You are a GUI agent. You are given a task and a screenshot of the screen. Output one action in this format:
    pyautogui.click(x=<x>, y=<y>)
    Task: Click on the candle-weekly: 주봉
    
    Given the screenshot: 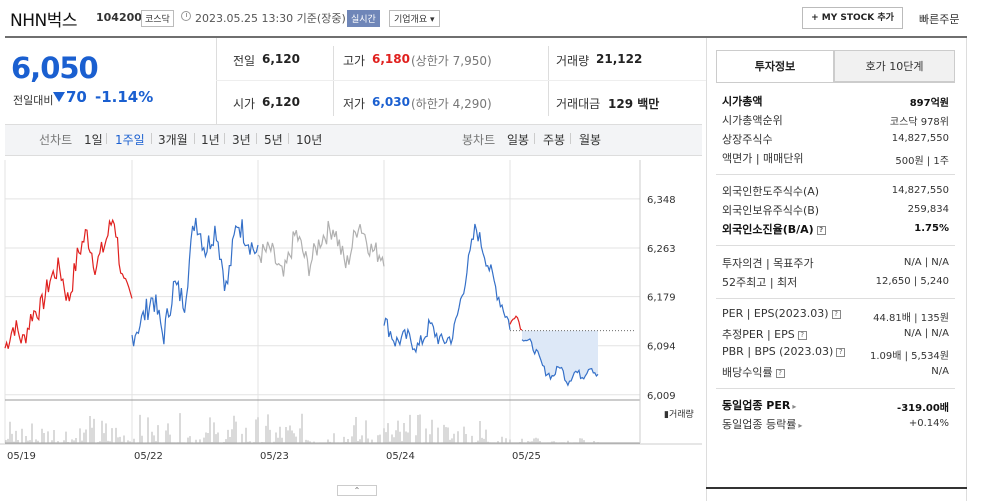 What is the action you would take?
    pyautogui.click(x=554, y=140)
    